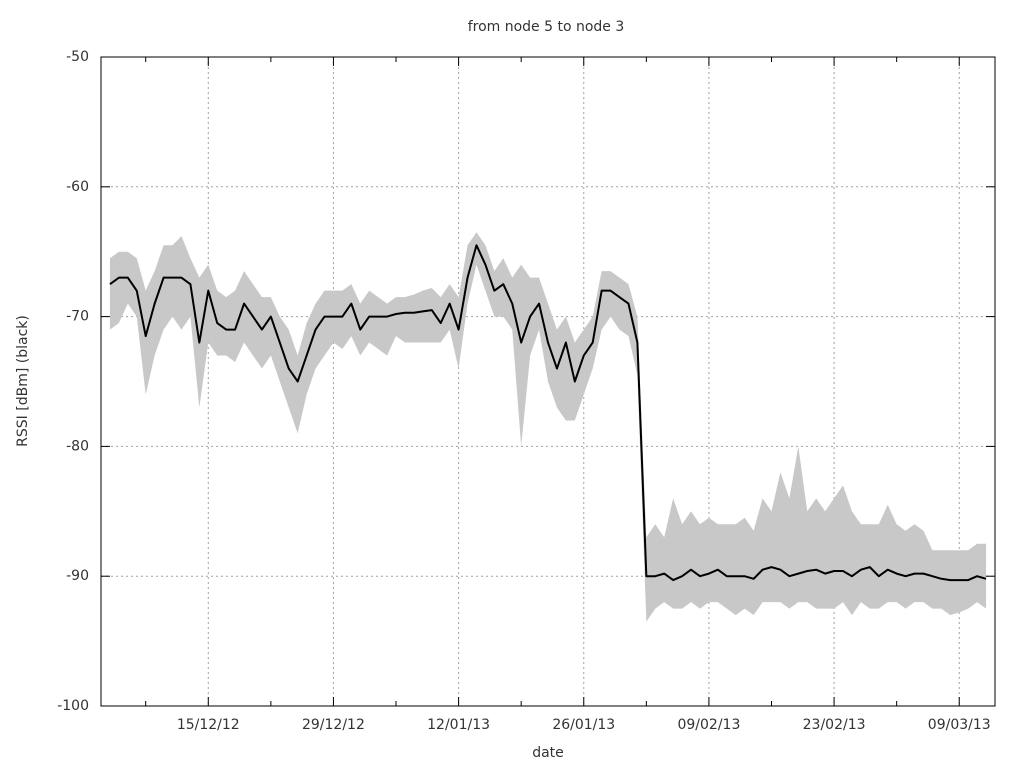 The width and height of the screenshot is (1024, 768). Describe the element at coordinates (73, 706) in the screenshot. I see `y-tick-label: -100` at that location.